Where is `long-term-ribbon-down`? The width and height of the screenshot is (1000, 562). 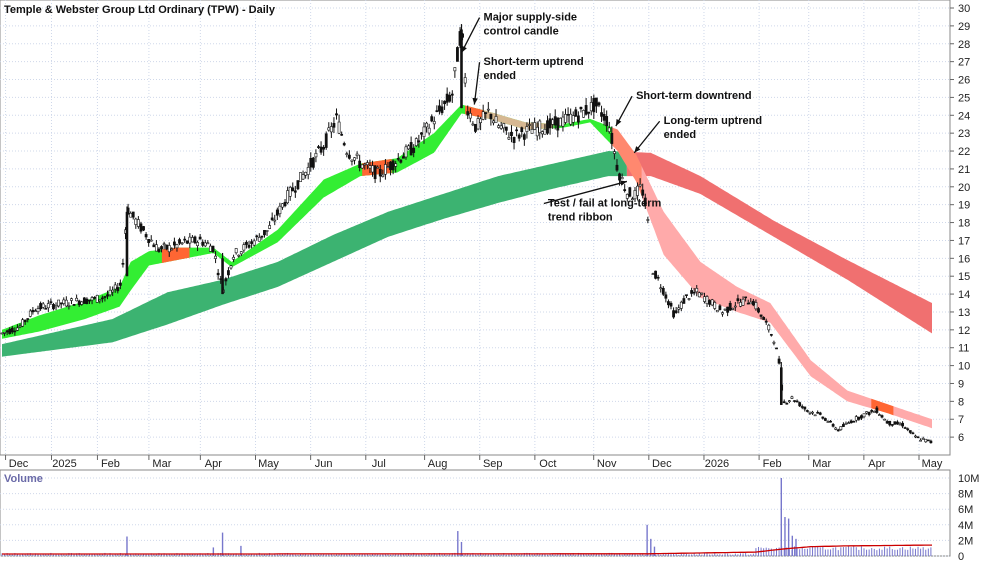 long-term-ribbon-down is located at coordinates (779, 242).